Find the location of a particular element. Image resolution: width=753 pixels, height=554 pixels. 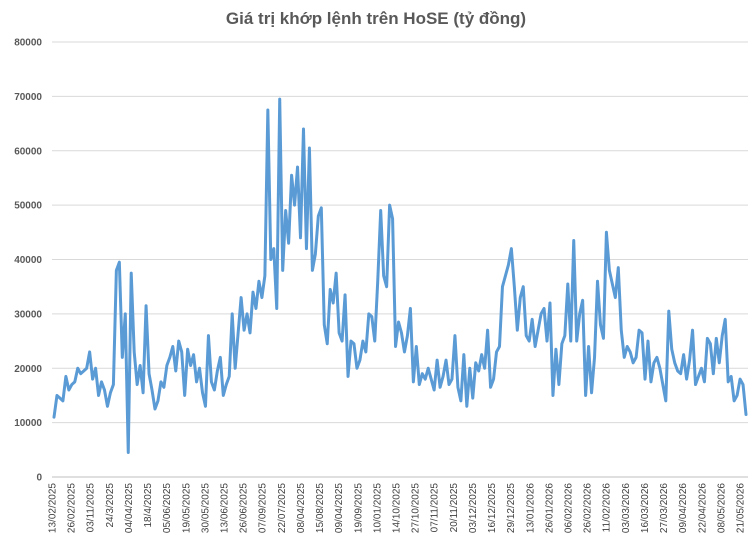

x-tick-label: 04/04/2025 is located at coordinates (129, 508).